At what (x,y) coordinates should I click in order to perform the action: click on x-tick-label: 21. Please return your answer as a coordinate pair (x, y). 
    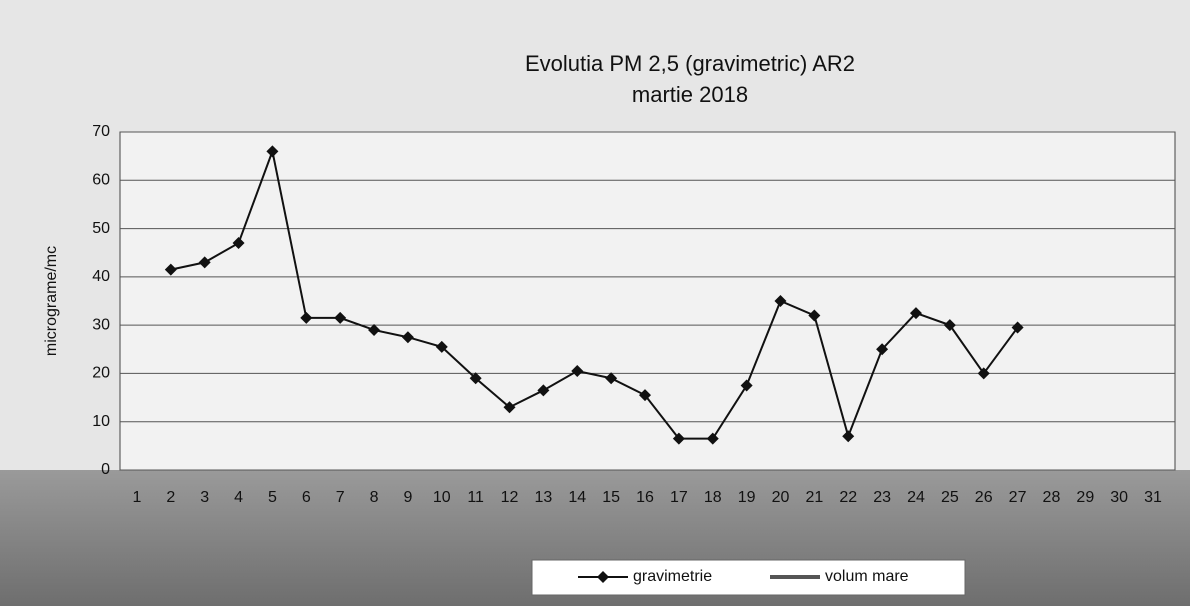
    Looking at the image, I should click on (814, 497).